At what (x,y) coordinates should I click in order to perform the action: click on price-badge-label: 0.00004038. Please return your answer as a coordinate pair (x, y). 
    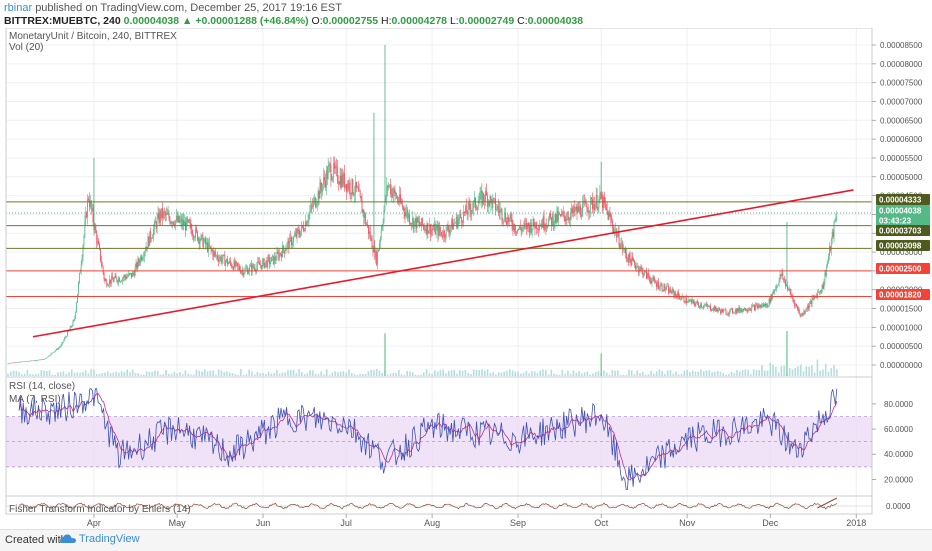
    Looking at the image, I should click on (900, 211).